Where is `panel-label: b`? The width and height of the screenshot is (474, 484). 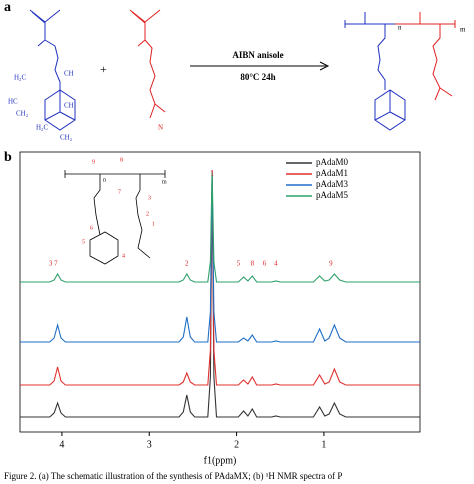 panel-label: b is located at coordinates (8, 157).